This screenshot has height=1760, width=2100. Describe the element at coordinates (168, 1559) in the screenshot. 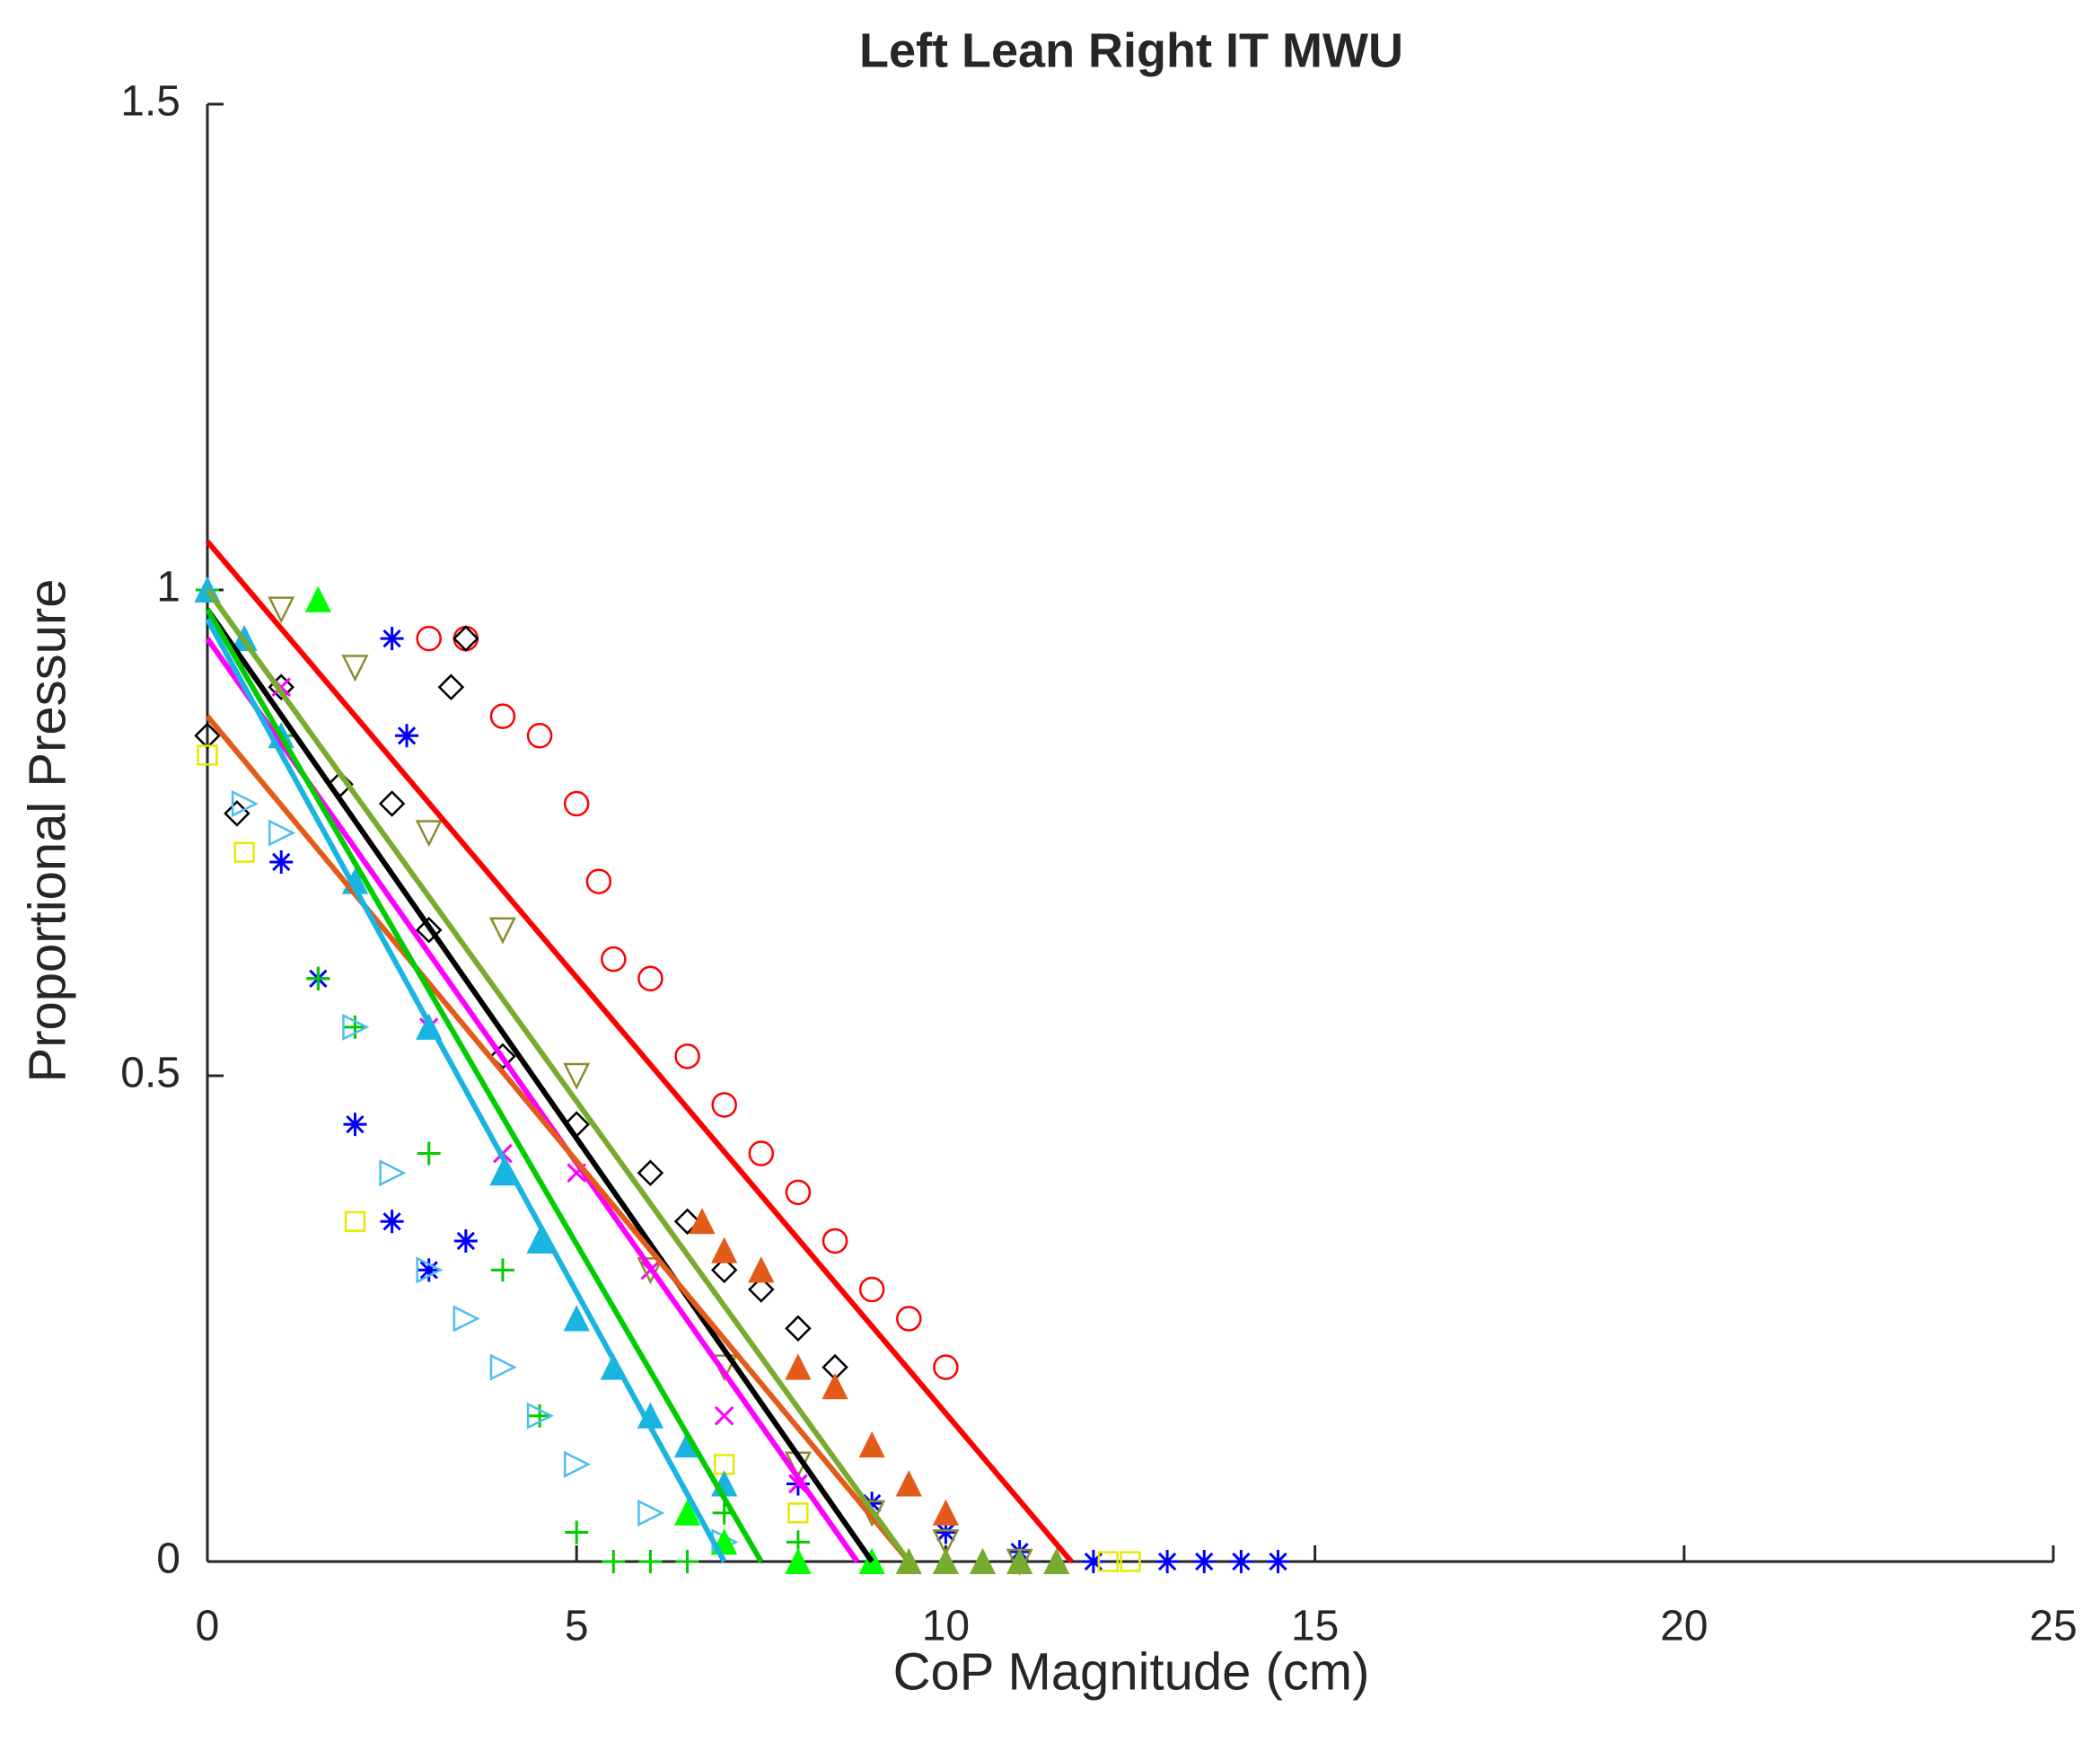

I see `y-tick-label: 0` at that location.